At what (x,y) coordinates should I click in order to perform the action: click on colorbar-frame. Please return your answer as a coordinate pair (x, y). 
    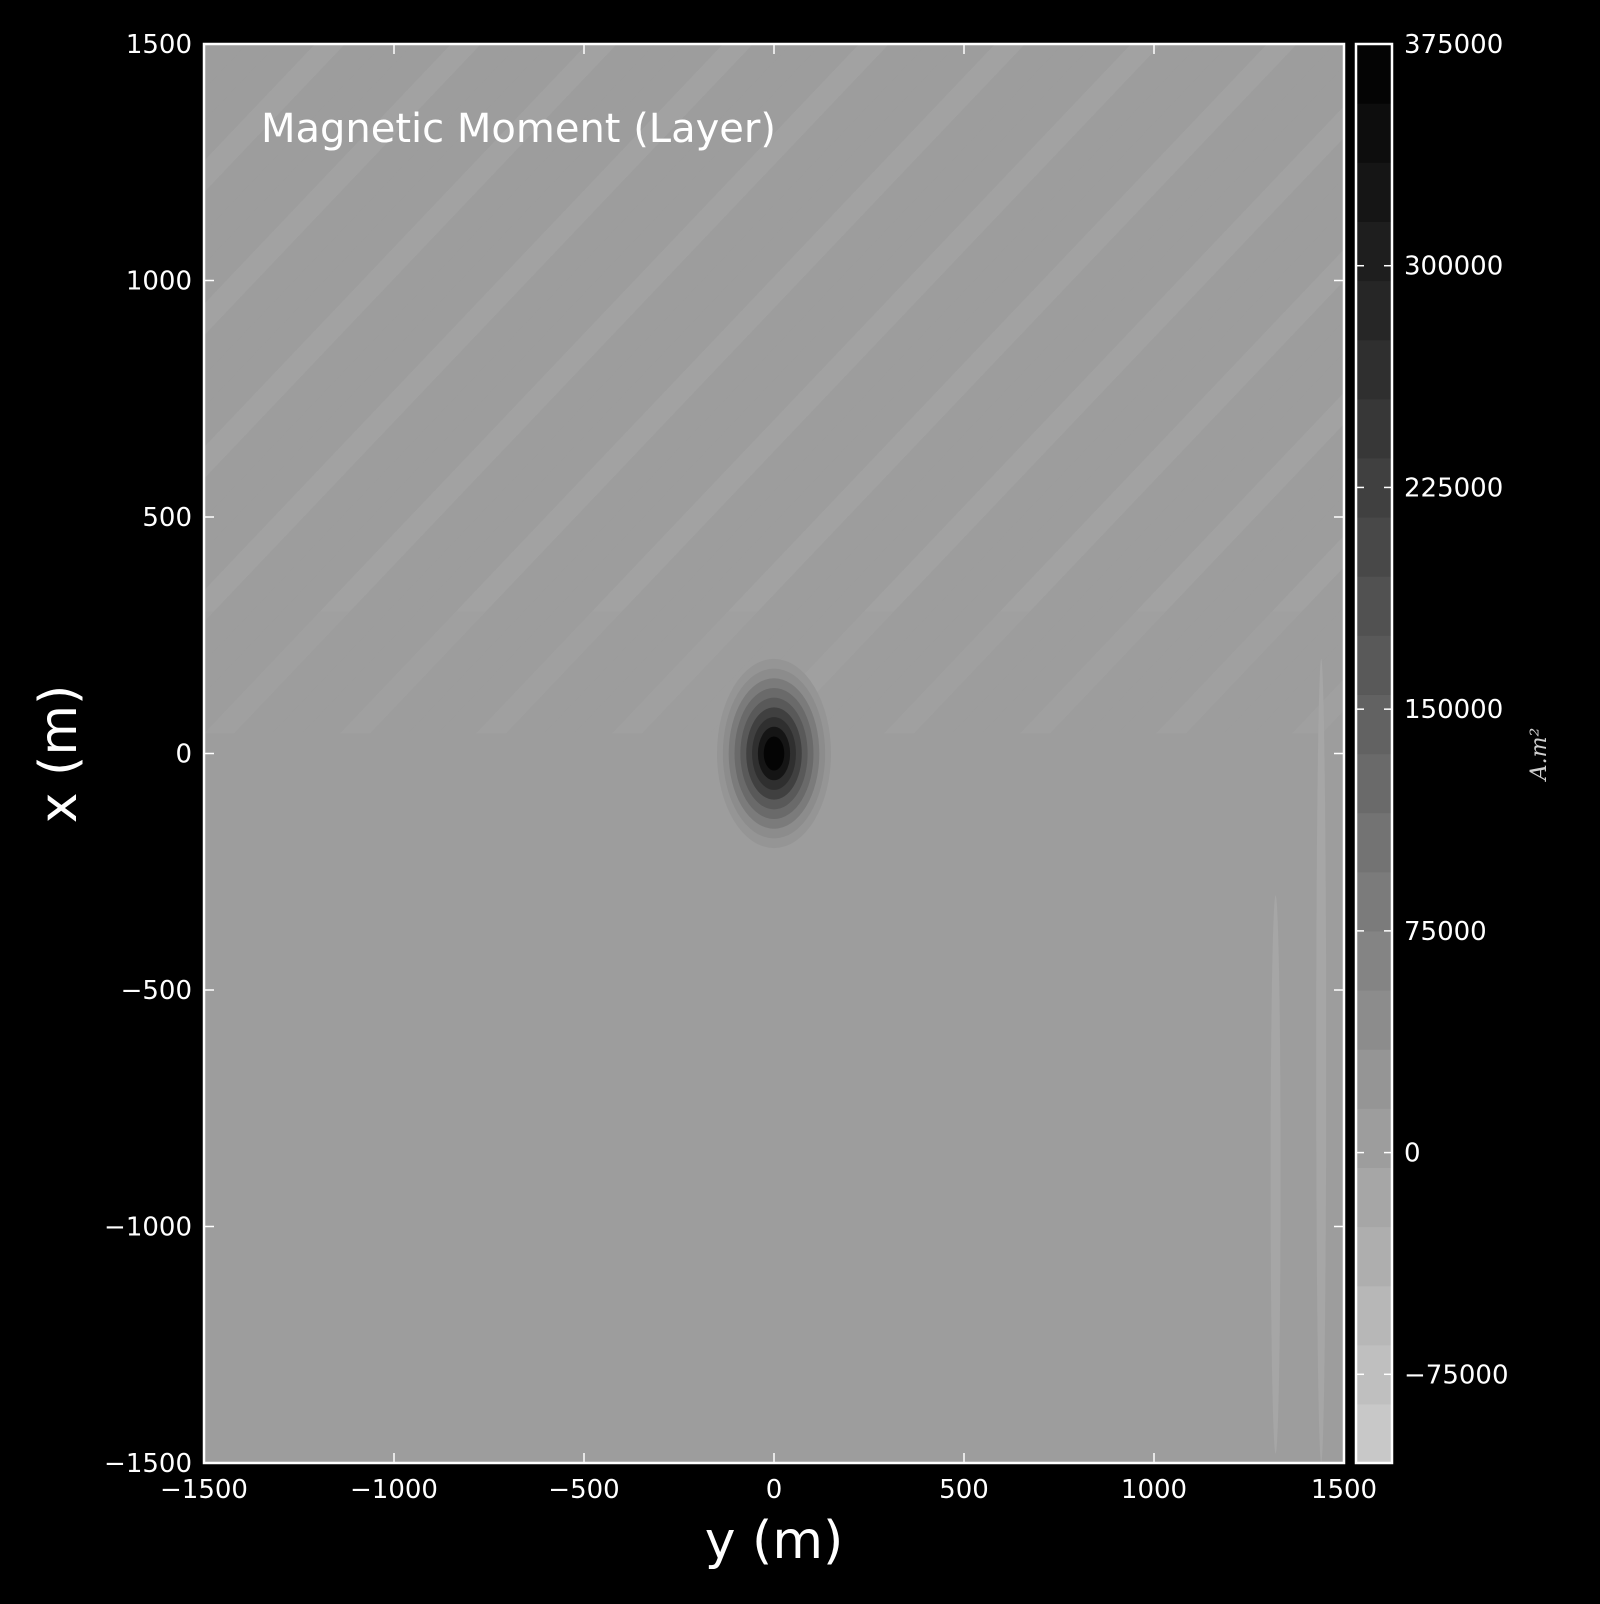
    Looking at the image, I should click on (1374, 753).